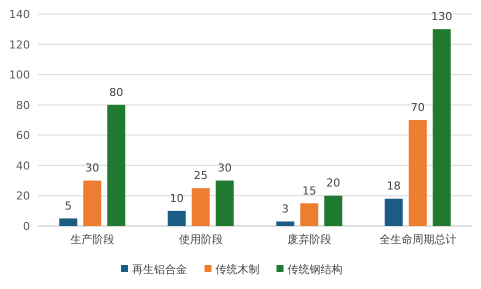 The width and height of the screenshot is (481, 289). I want to click on y-tick-label: 0, so click(26, 226).